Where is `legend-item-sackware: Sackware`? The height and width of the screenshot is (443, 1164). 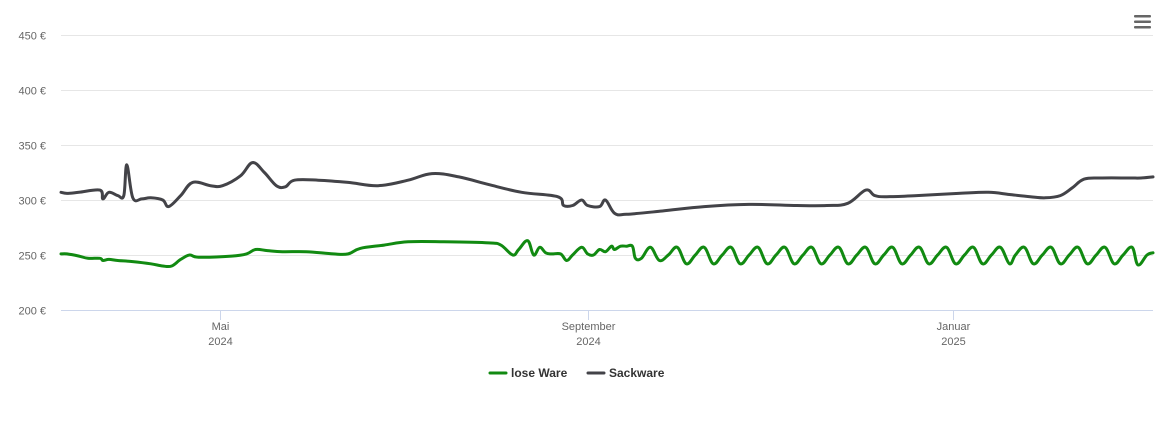
legend-item-sackware: Sackware is located at coordinates (625, 373).